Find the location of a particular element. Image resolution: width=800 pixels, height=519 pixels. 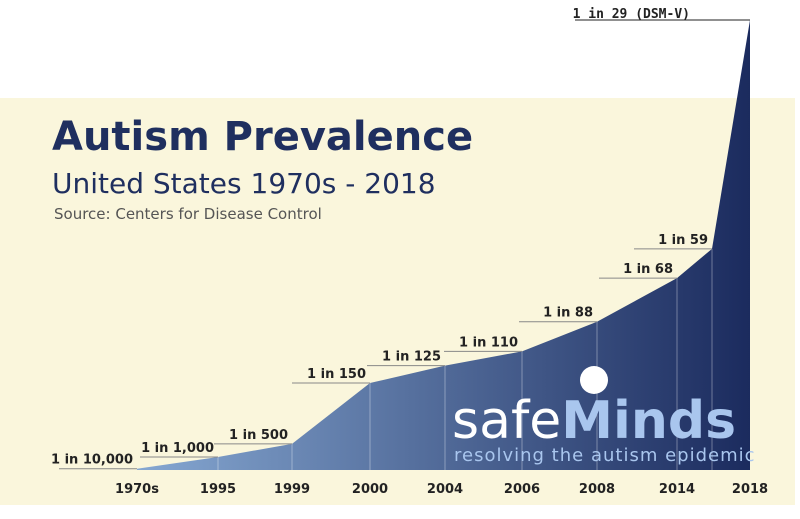

x-tick-label: 1970s is located at coordinates (137, 489).